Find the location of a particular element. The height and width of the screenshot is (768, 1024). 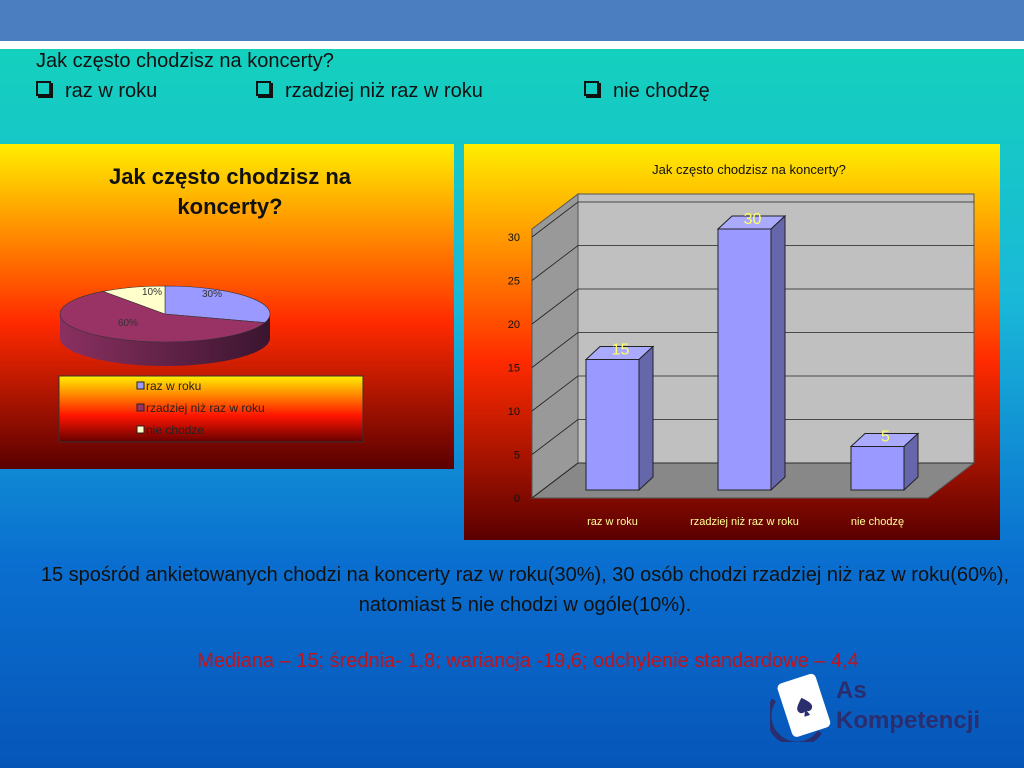

option-2: rzadziej niż raz w roku is located at coordinates (369, 91).